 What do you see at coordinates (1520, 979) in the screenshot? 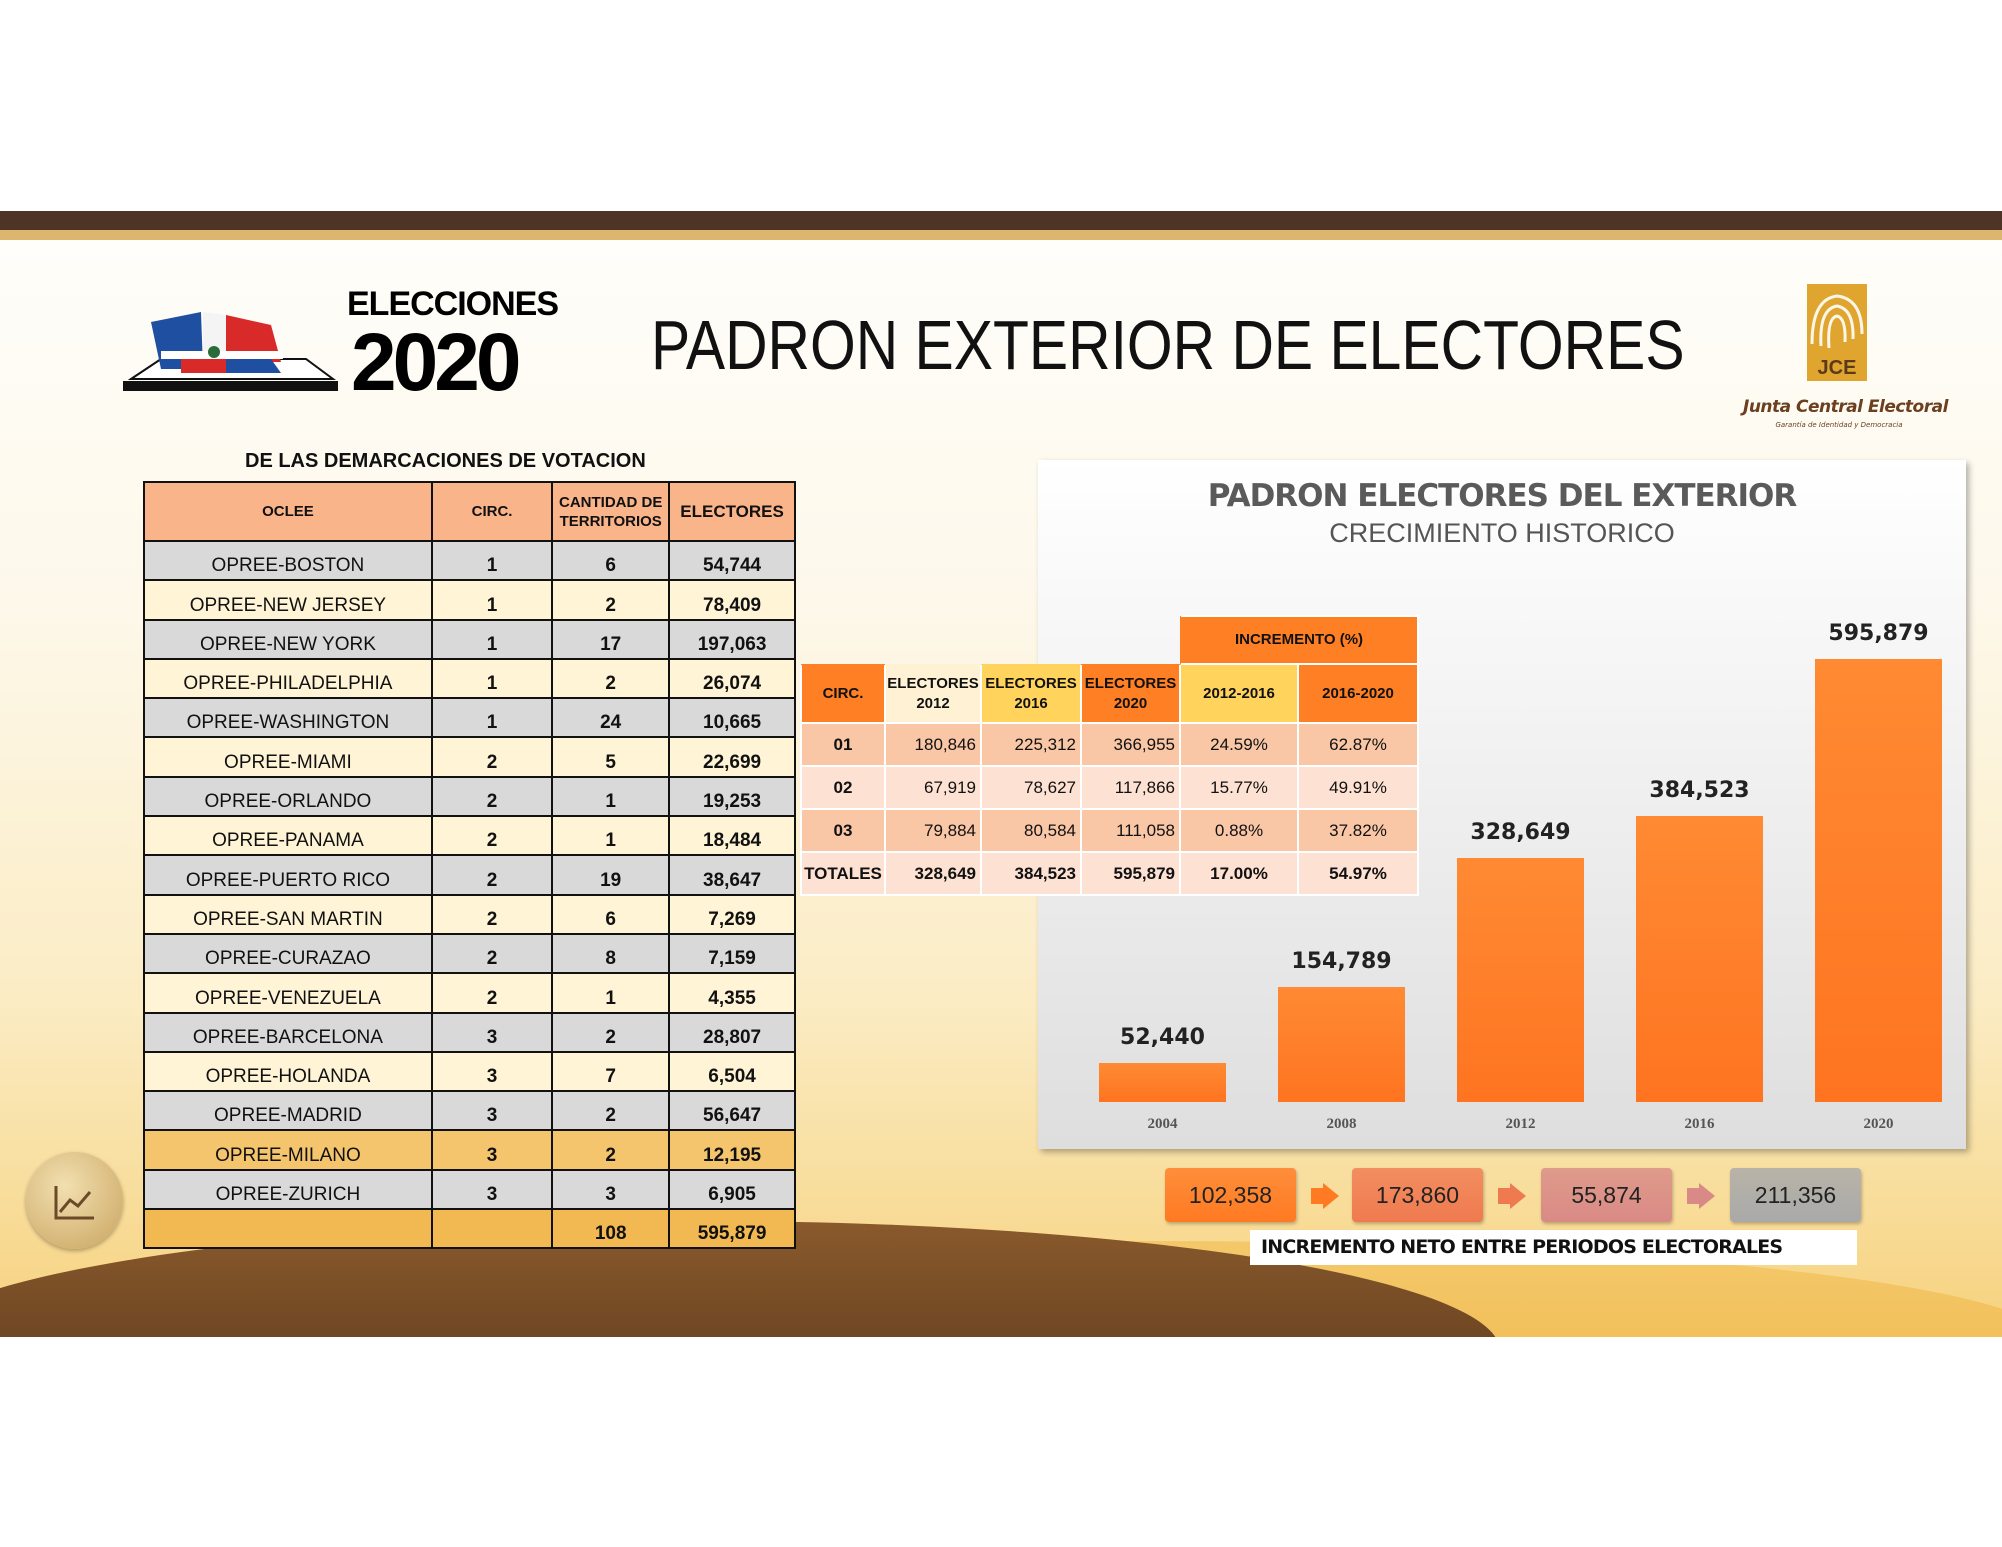
I see `bar-2012` at bounding box center [1520, 979].